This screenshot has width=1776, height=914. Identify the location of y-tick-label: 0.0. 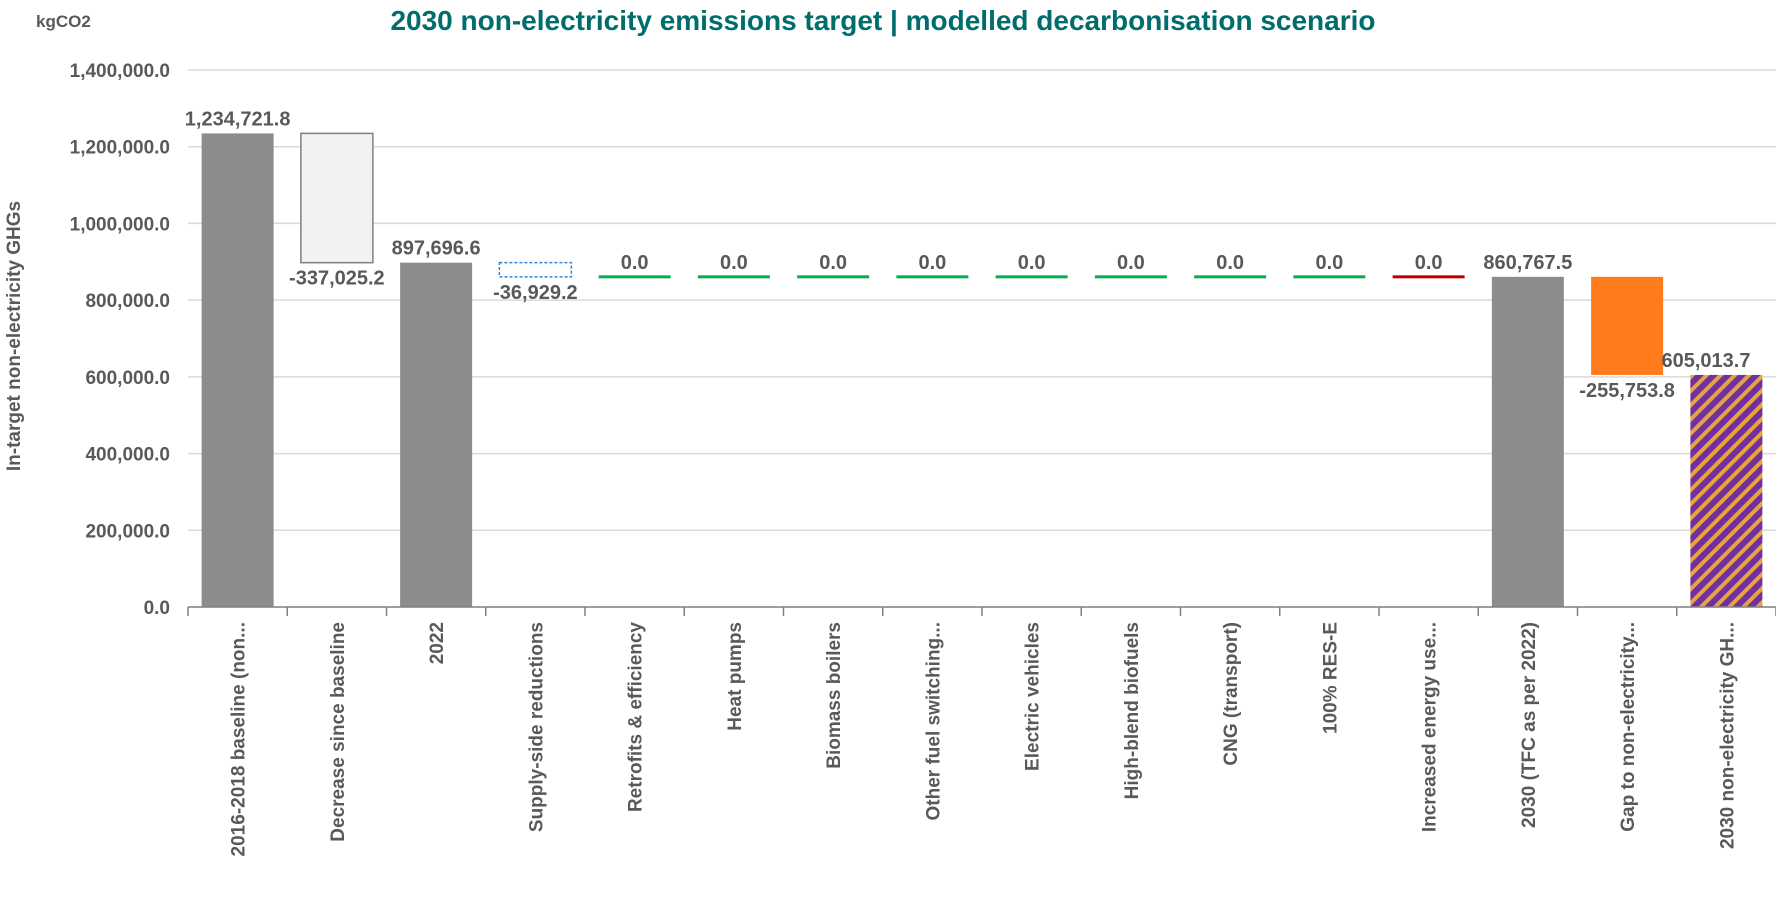
(157, 608).